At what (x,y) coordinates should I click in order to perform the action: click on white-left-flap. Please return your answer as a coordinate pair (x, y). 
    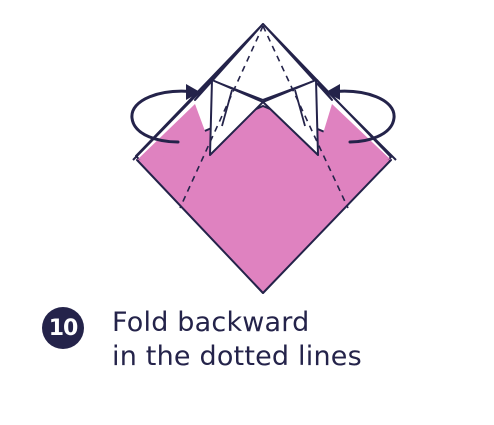
    Looking at the image, I should click on (236, 117).